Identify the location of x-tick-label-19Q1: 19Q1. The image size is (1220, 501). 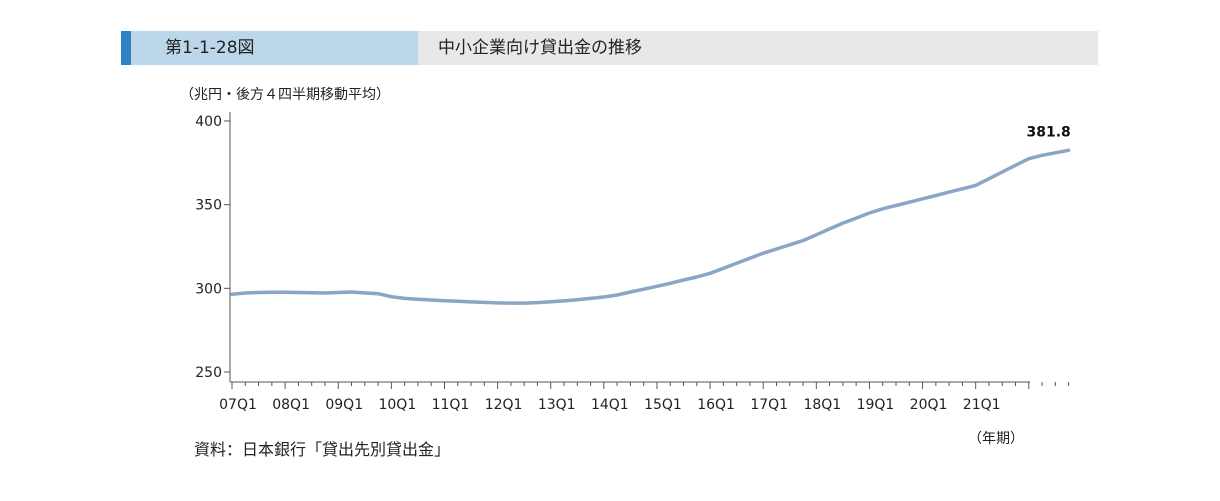
(876, 405).